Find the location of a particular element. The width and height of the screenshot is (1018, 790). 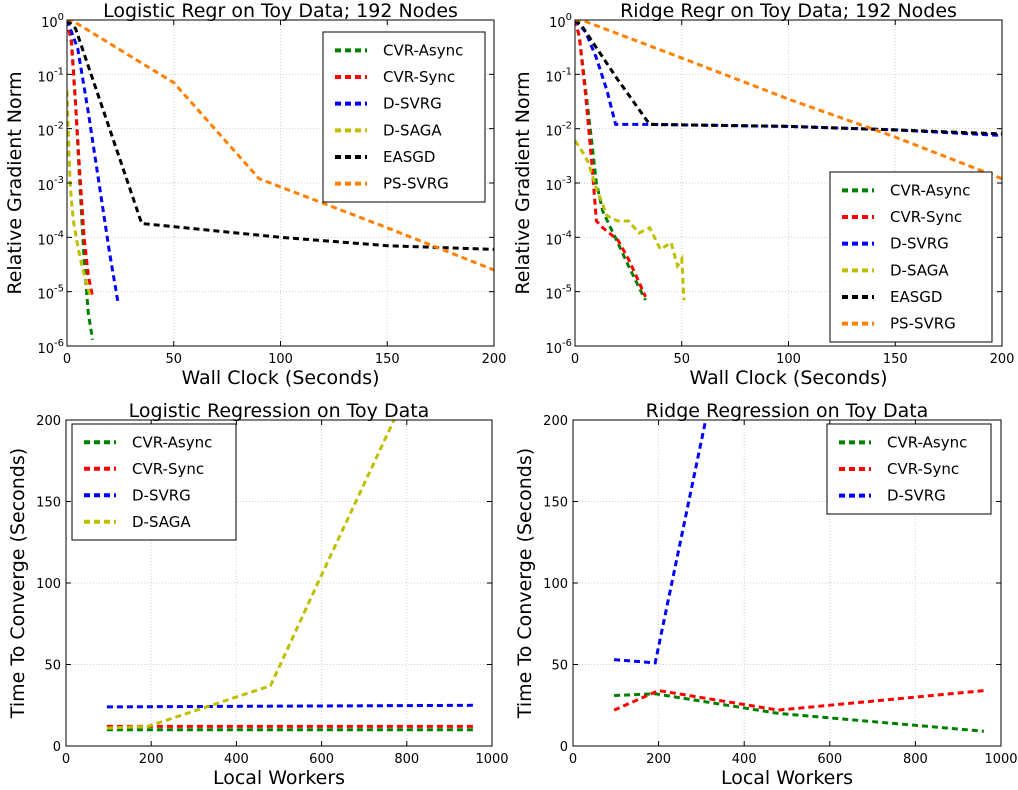

chart1-legend-label-cvr-sync: CVR-Sync is located at coordinates (419, 77).